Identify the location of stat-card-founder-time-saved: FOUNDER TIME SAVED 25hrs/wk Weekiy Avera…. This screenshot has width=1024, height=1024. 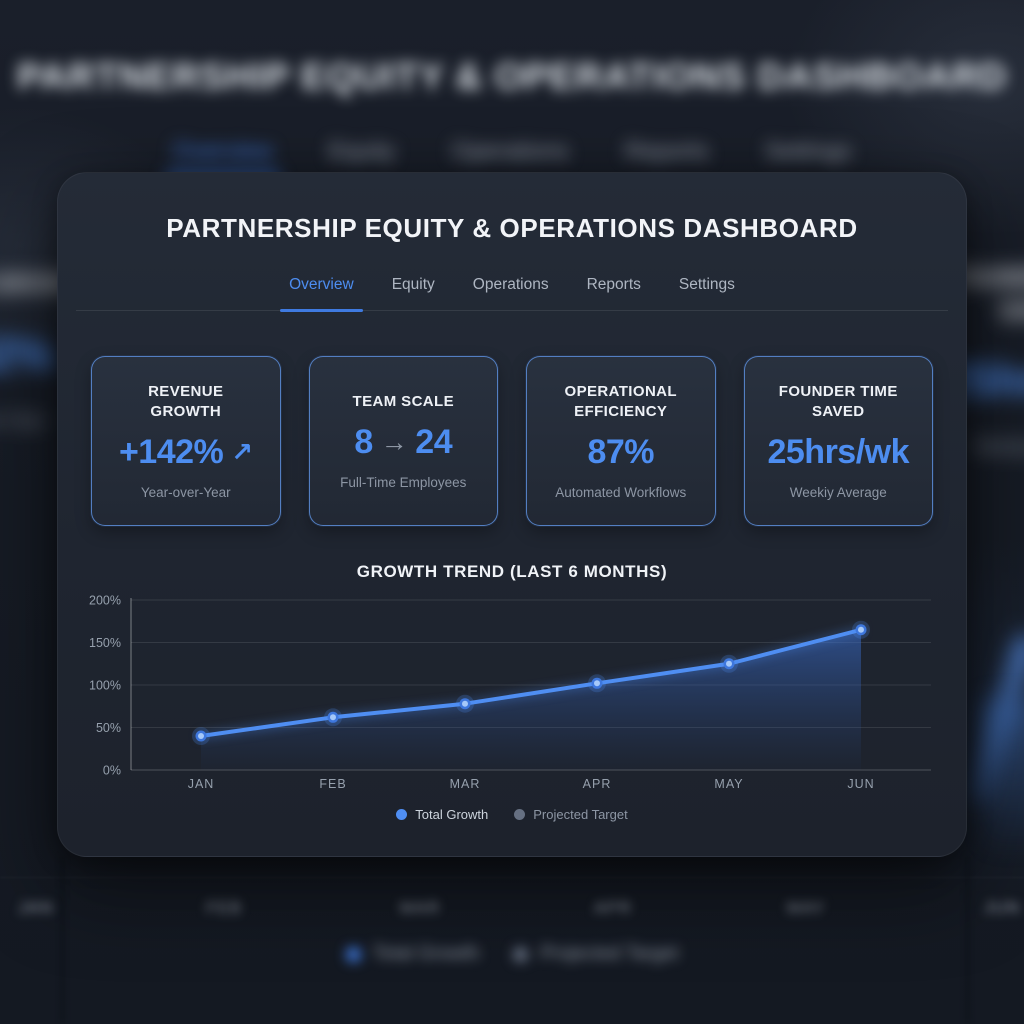
(838, 441).